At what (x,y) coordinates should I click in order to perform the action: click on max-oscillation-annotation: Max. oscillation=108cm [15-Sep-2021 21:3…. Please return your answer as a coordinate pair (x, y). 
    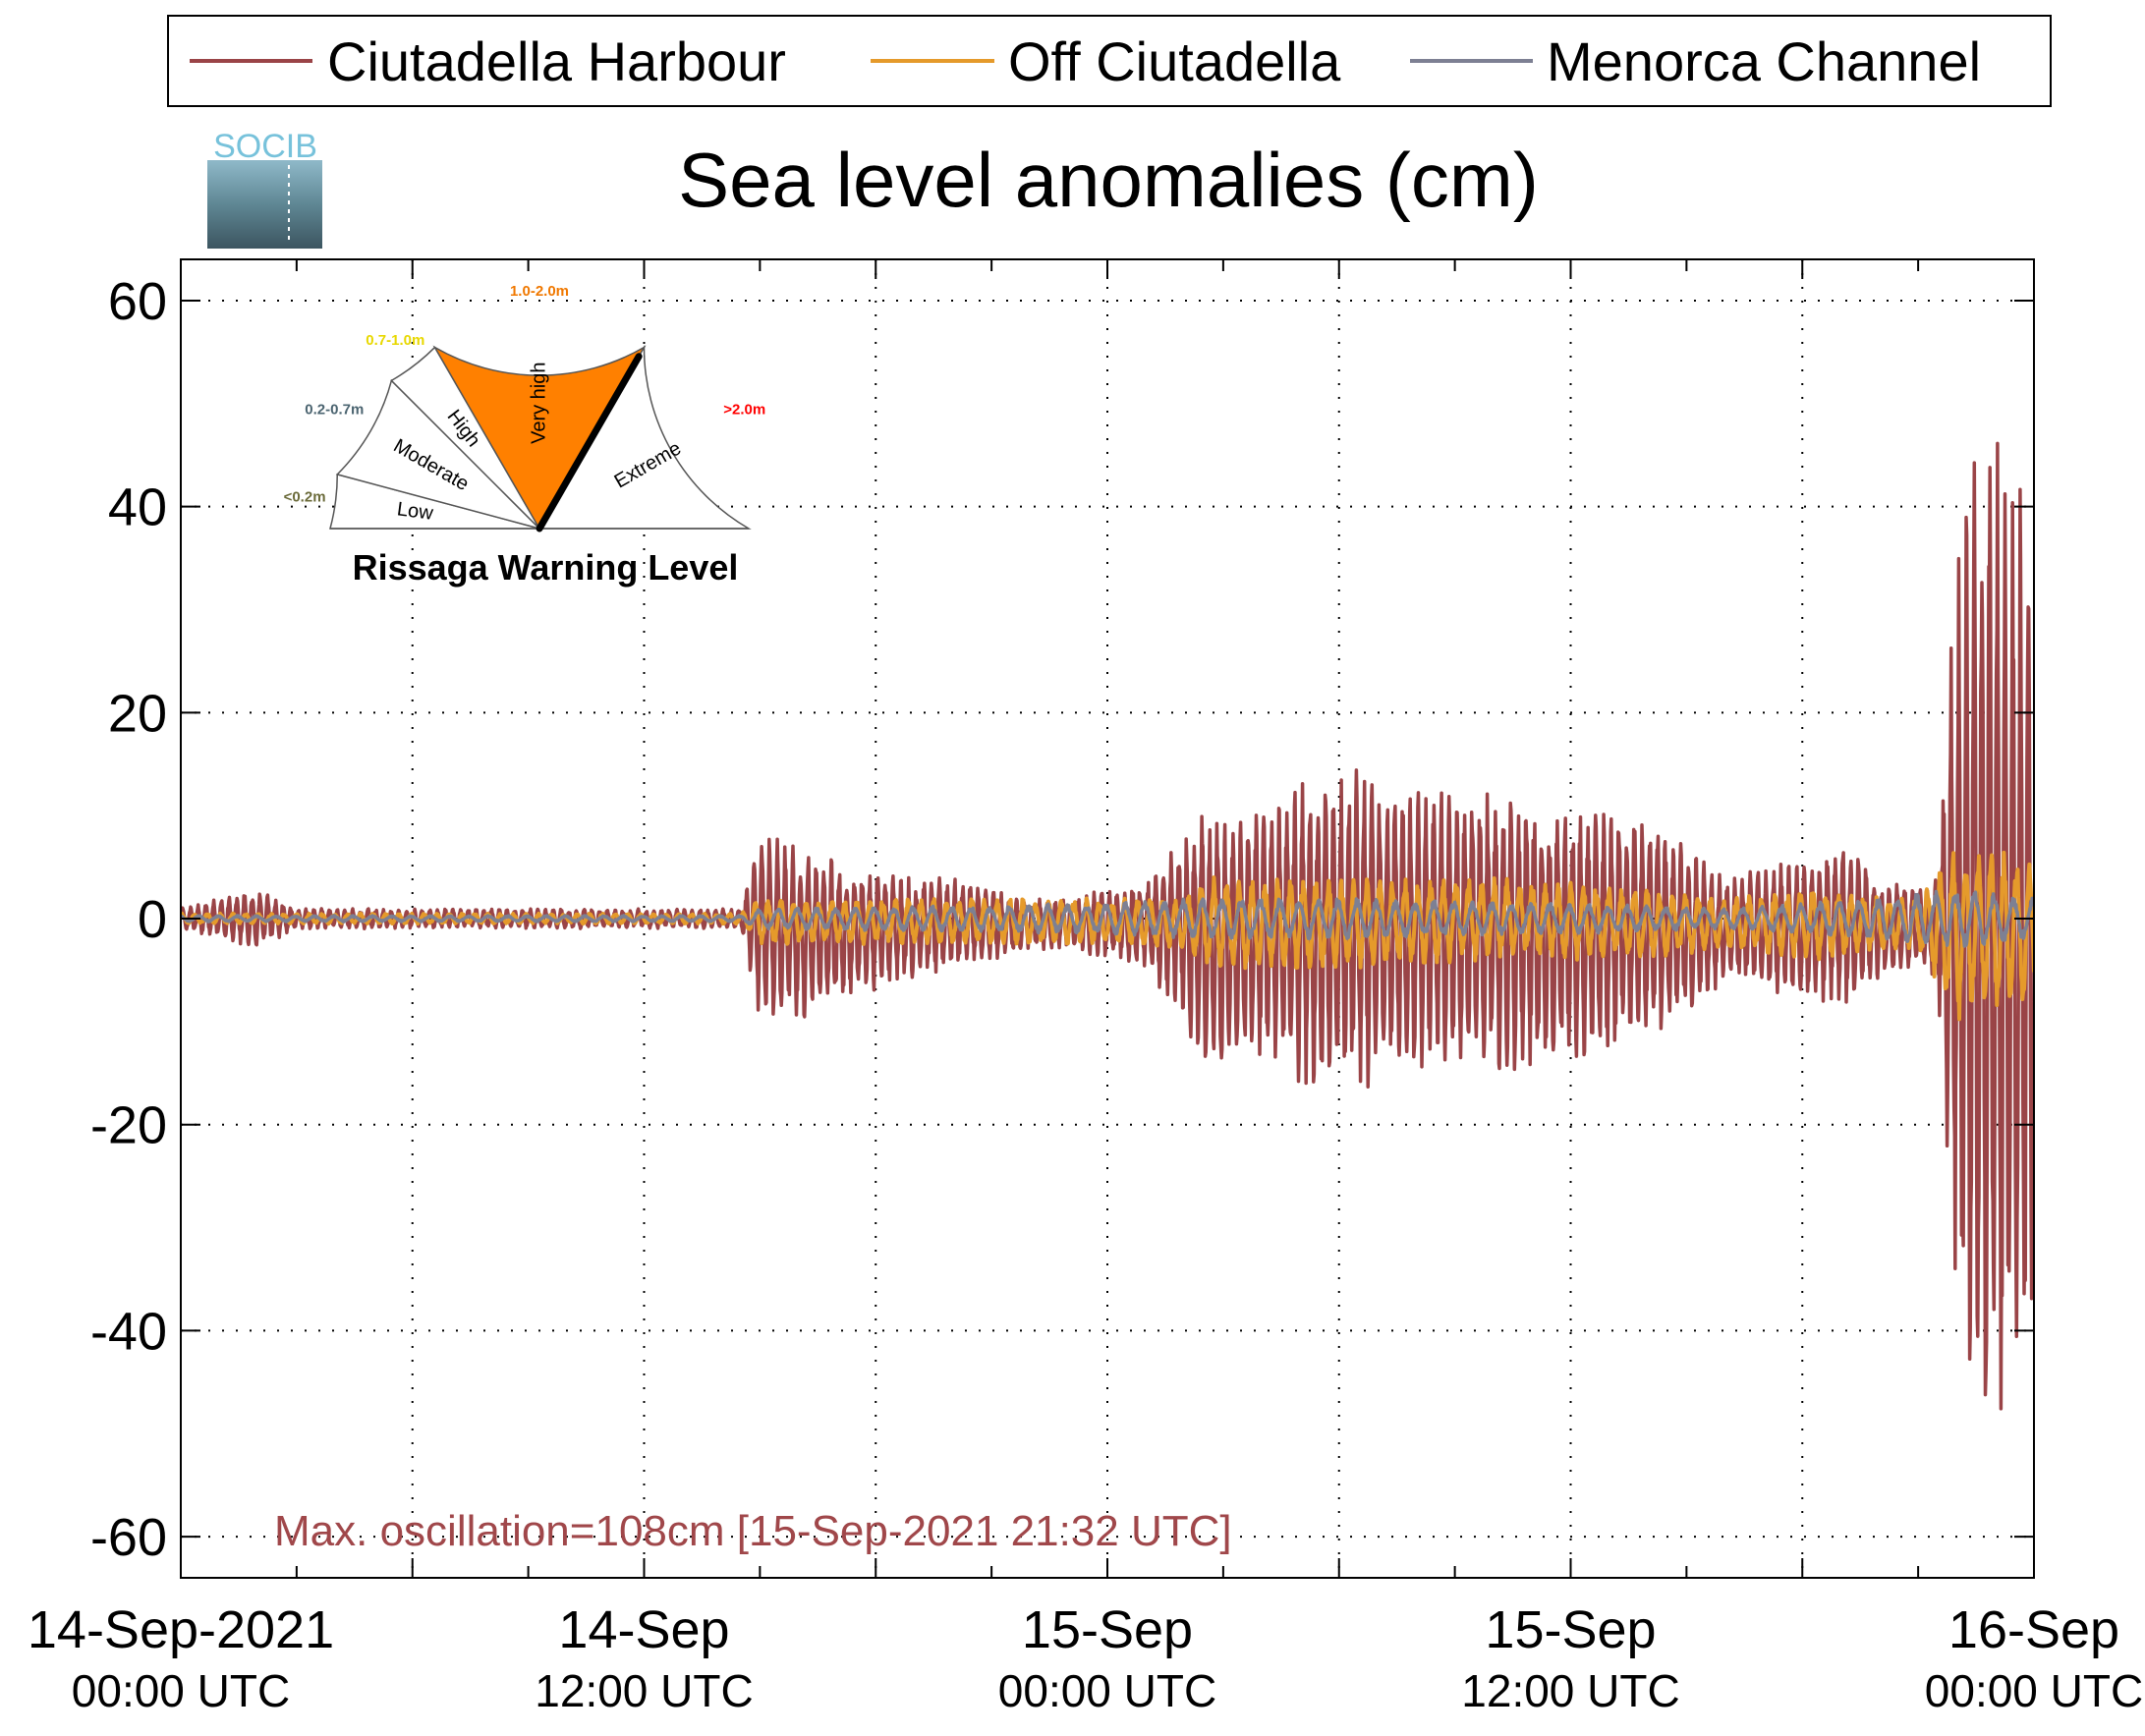
    Looking at the image, I should click on (753, 1531).